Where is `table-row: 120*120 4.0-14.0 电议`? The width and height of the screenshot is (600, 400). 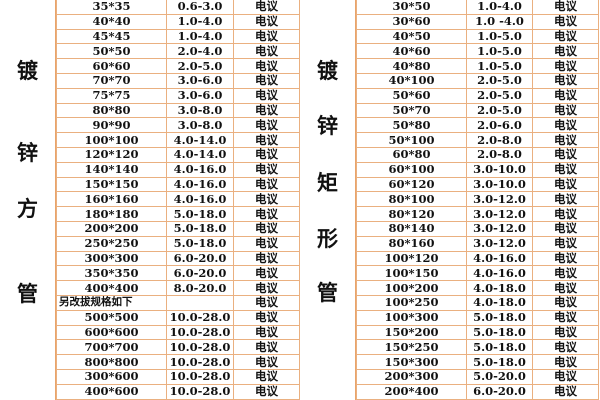 table-row: 120*120 4.0-14.0 电议 is located at coordinates (178, 154).